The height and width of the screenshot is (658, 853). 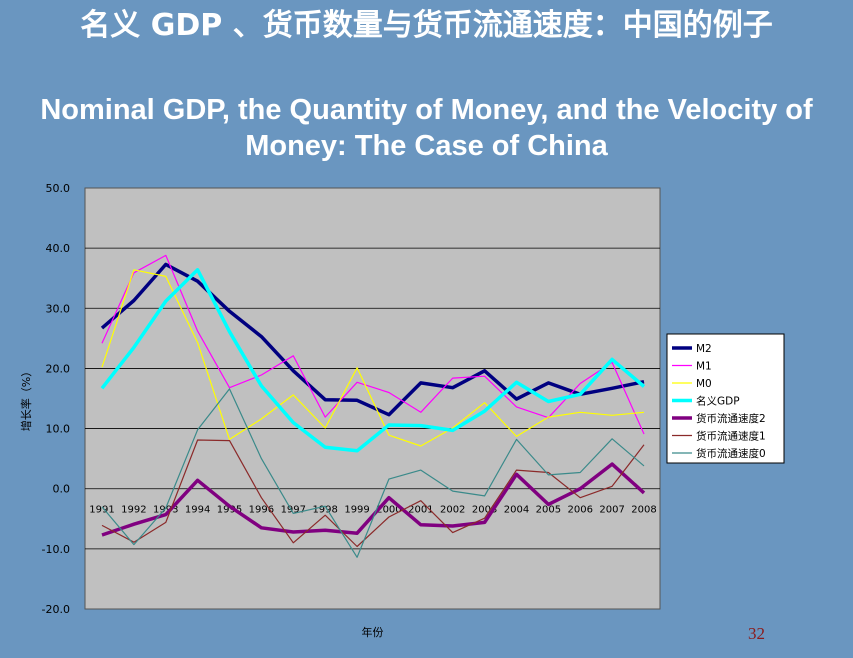 What do you see at coordinates (704, 384) in the screenshot?
I see `legend-label: M0` at bounding box center [704, 384].